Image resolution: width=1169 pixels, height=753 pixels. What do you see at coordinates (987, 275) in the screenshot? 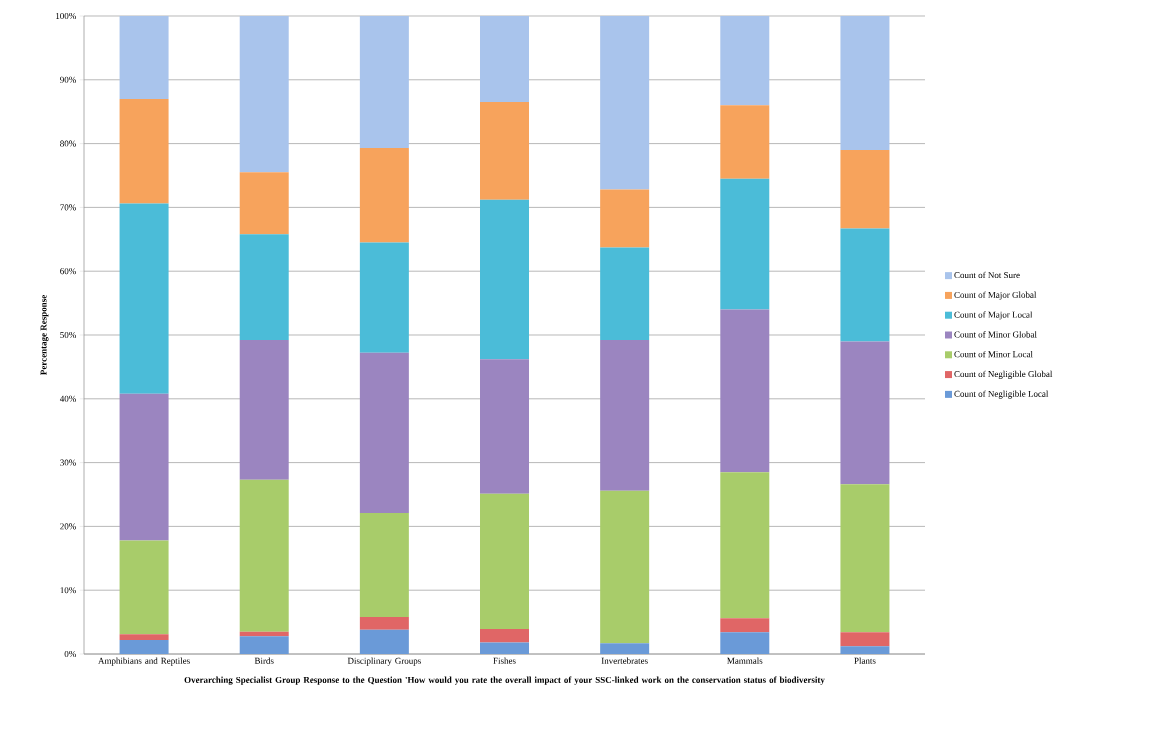
I see `legend-label: Count of Not Sure` at bounding box center [987, 275].